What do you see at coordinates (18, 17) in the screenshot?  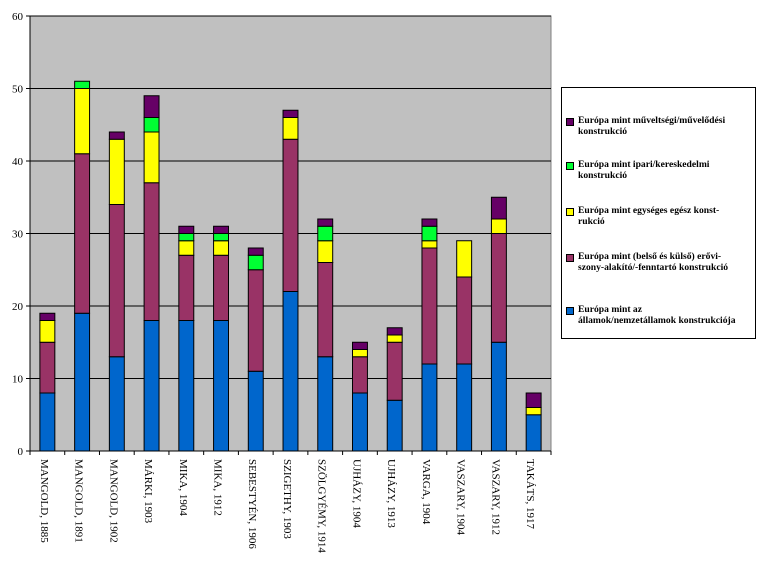 I see `y-tick-label: 60` at bounding box center [18, 17].